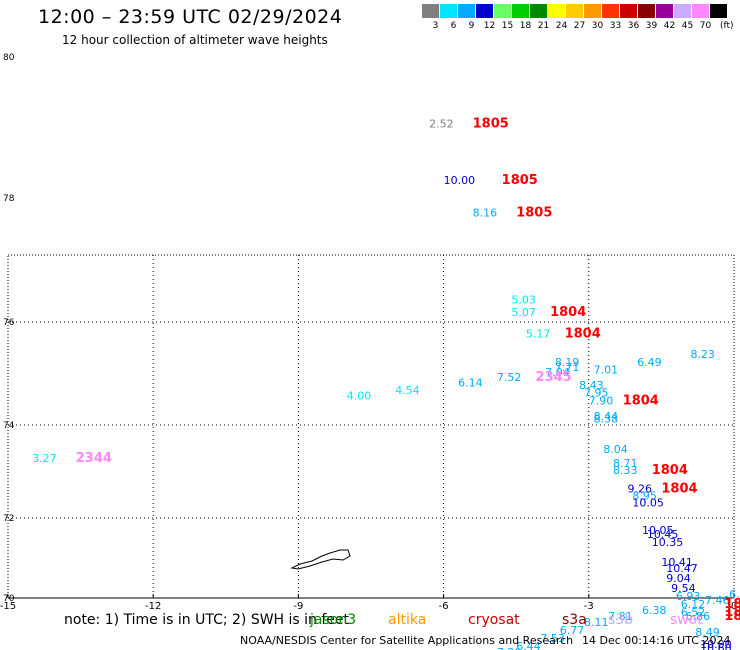 The height and width of the screenshot is (650, 740). Describe the element at coordinates (707, 632) in the screenshot. I see `wave-height-label: 8.49` at that location.